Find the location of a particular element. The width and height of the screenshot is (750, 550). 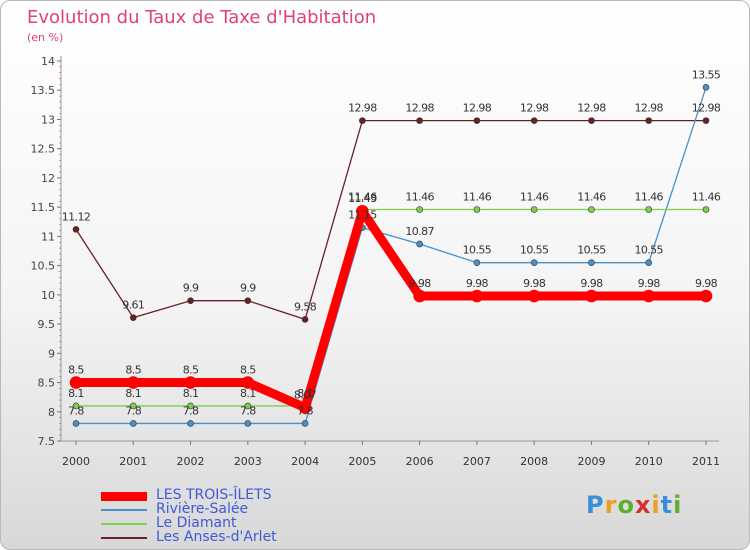

x-tick-label: 2003 is located at coordinates (248, 461).